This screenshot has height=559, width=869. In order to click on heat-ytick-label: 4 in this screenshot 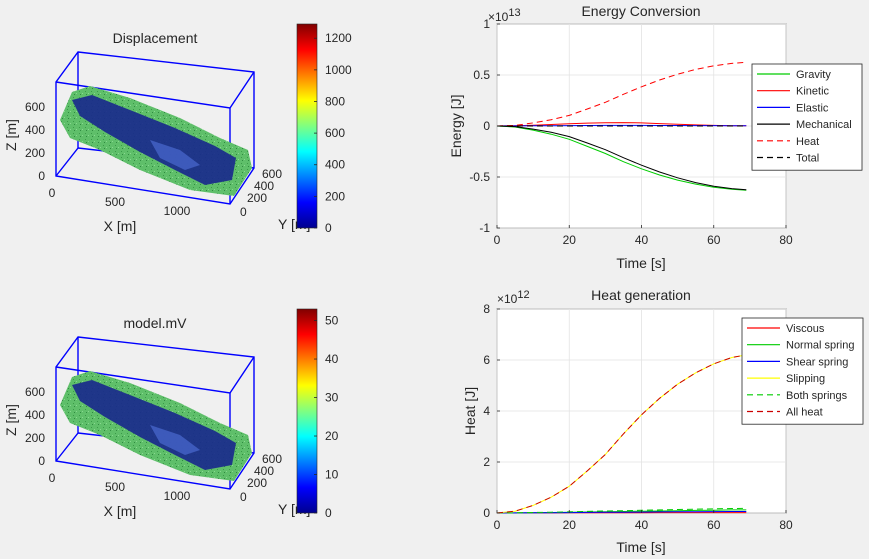, I will do `click(486, 411)`.